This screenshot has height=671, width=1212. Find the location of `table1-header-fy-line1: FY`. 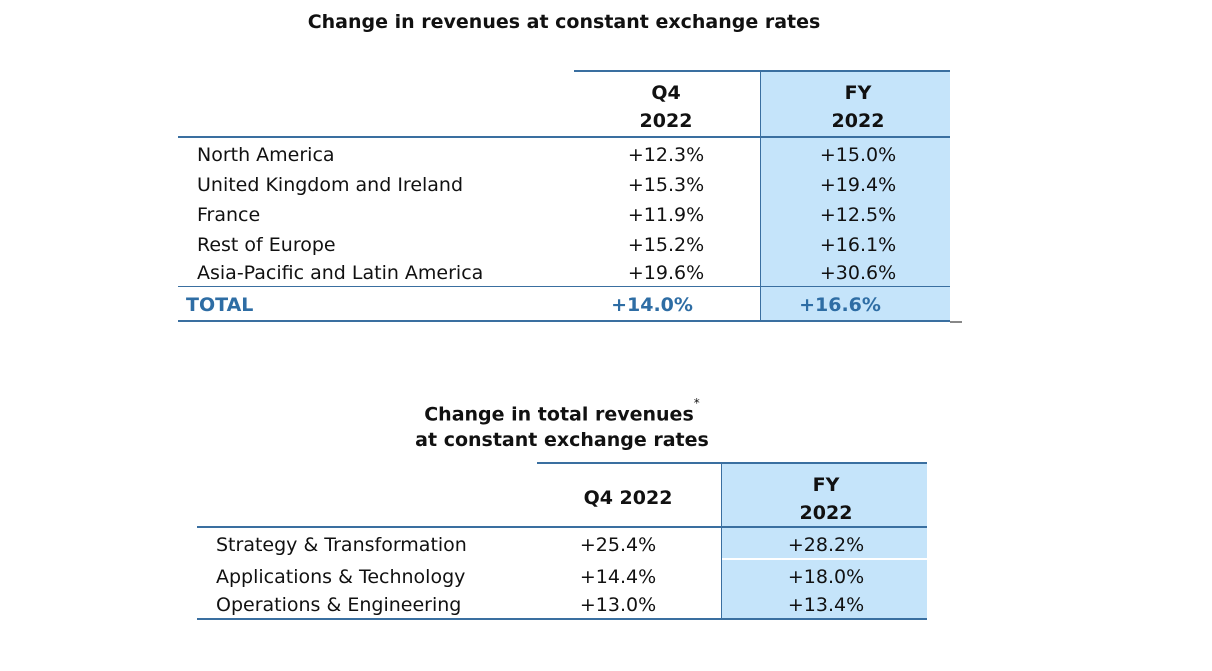

table1-header-fy-line1: FY is located at coordinates (858, 93).